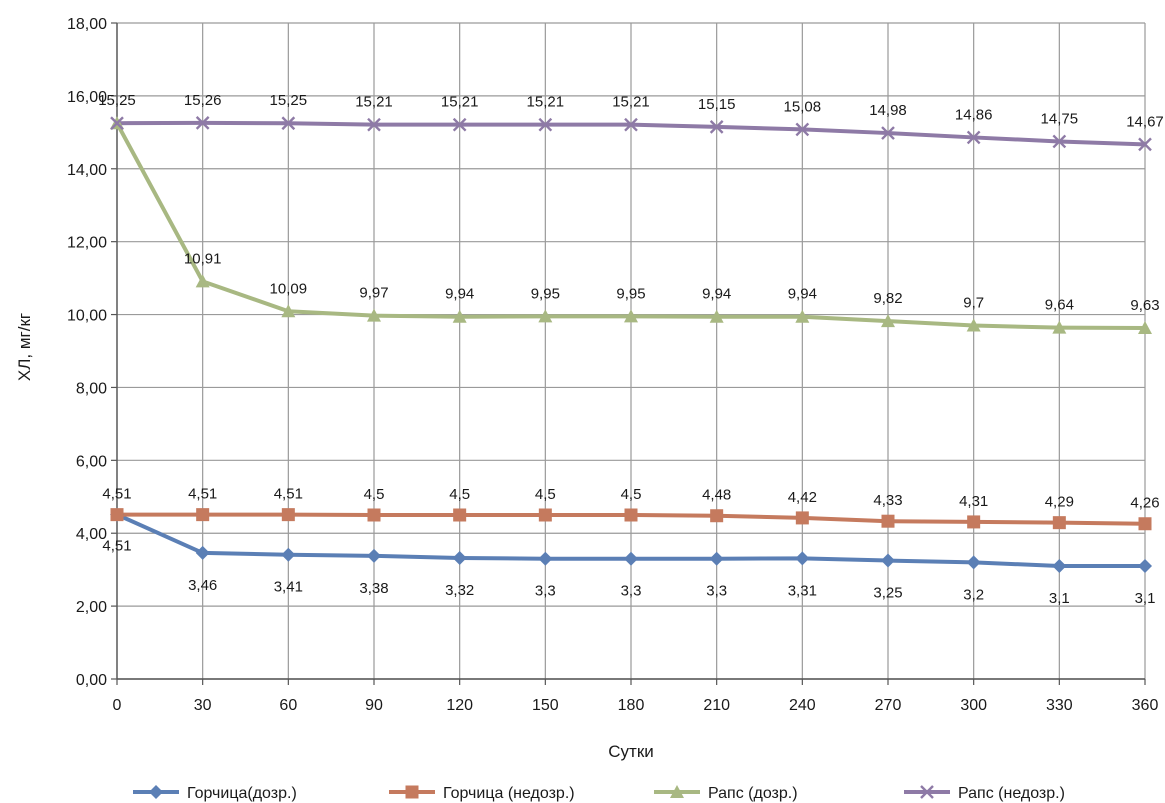  I want to click on y-tick-label: 6,00, so click(91, 461).